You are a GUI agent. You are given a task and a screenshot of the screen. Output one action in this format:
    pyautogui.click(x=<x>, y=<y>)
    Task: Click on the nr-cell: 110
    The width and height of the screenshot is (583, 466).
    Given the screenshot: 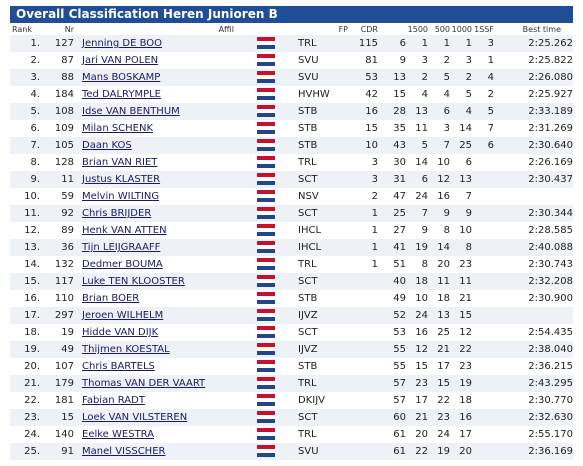 What is the action you would take?
    pyautogui.click(x=60, y=298)
    